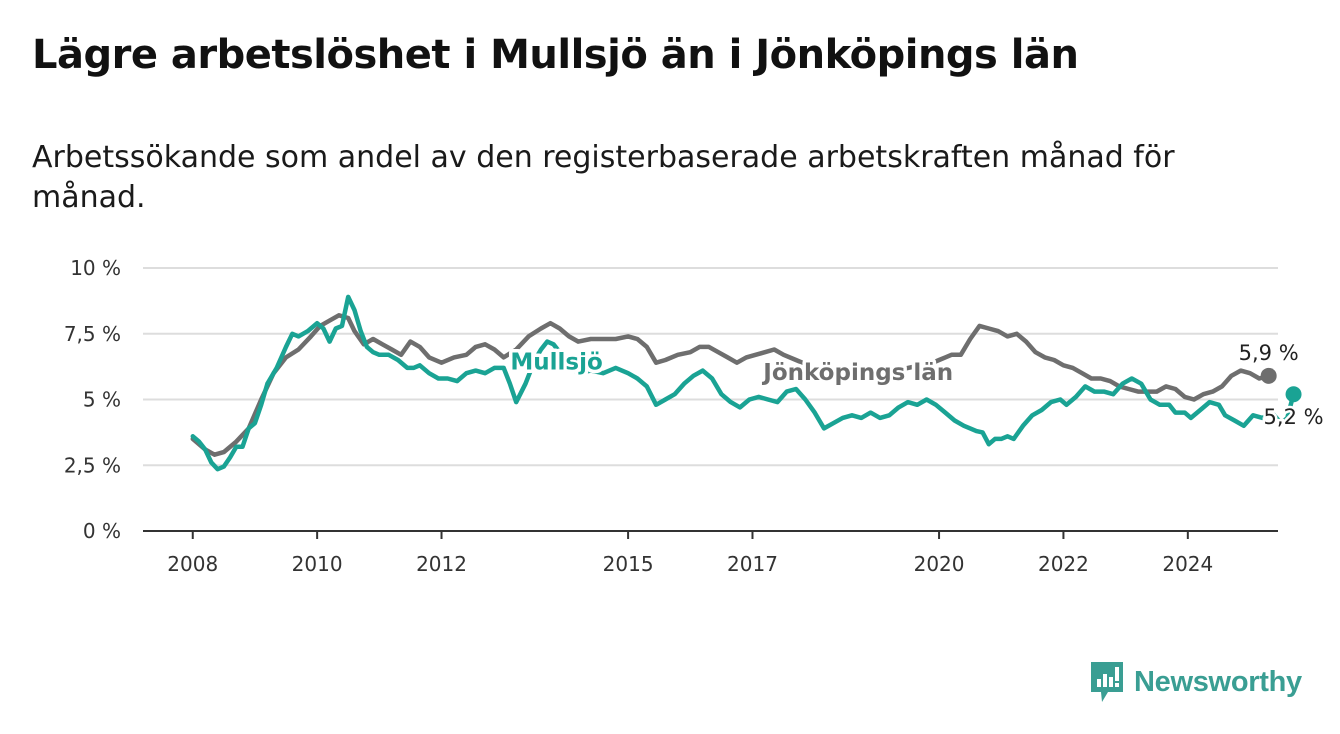  I want to click on x-tick-label: 2015, so click(628, 564).